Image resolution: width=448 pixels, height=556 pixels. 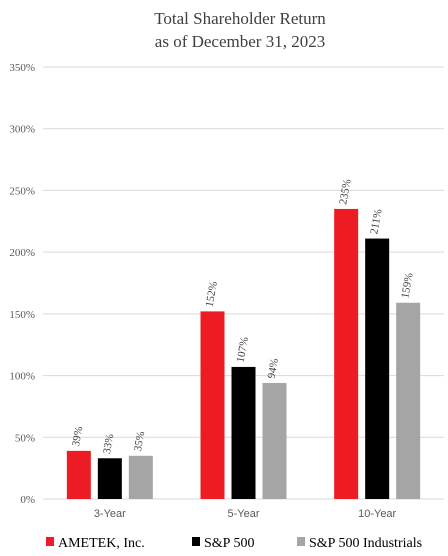 I want to click on y-tick-label: 250%, so click(x=22, y=191).